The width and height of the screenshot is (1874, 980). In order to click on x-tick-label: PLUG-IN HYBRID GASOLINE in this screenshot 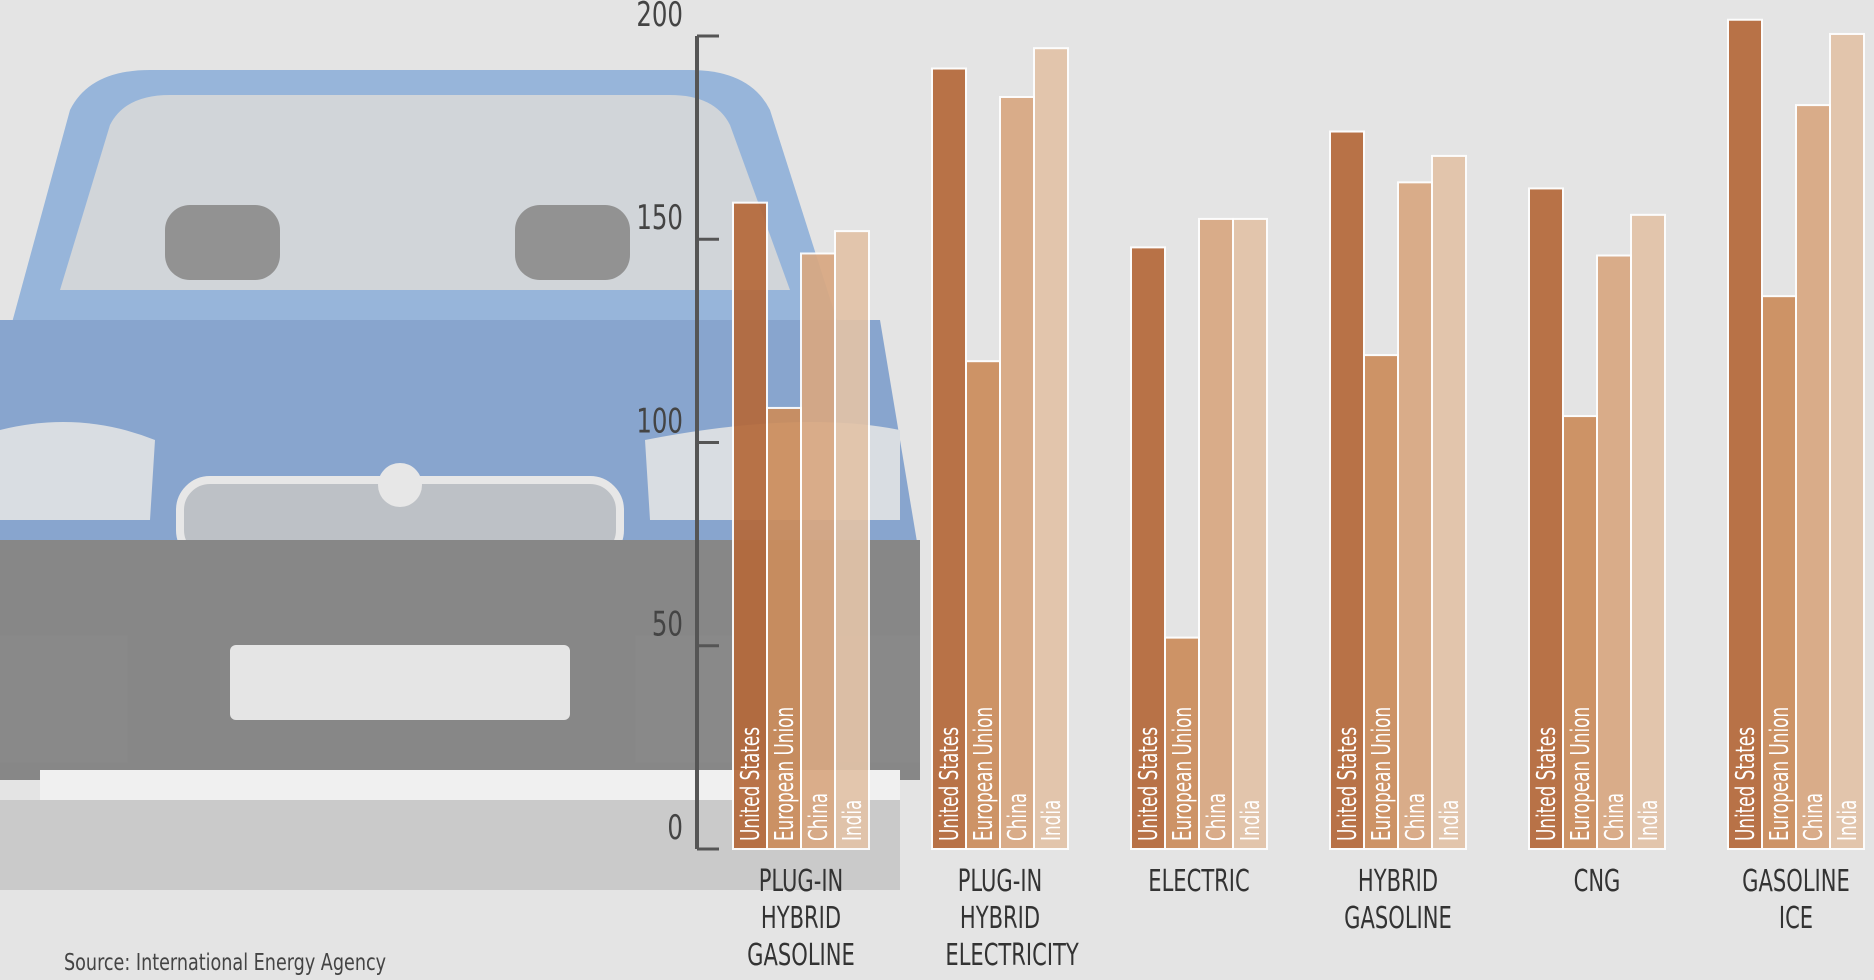, I will do `click(801, 918)`.